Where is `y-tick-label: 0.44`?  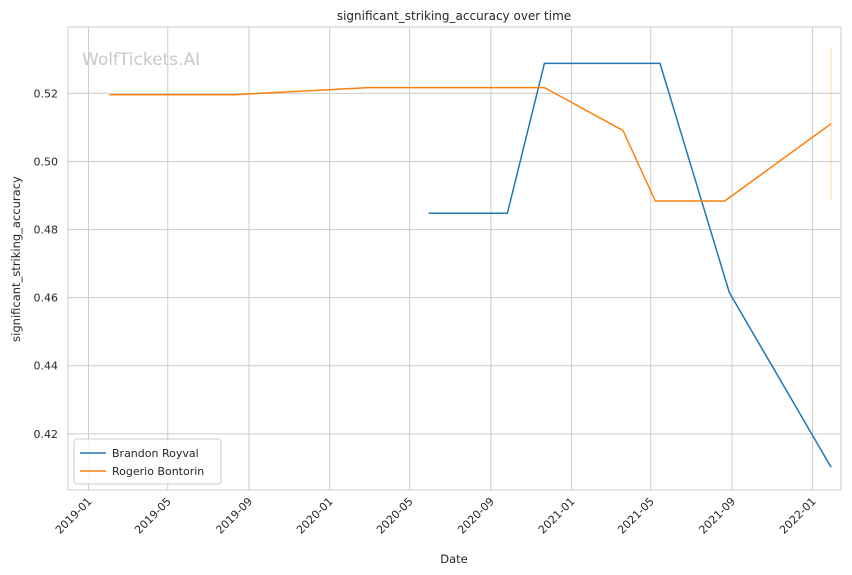
y-tick-label: 0.44 is located at coordinates (46, 366).